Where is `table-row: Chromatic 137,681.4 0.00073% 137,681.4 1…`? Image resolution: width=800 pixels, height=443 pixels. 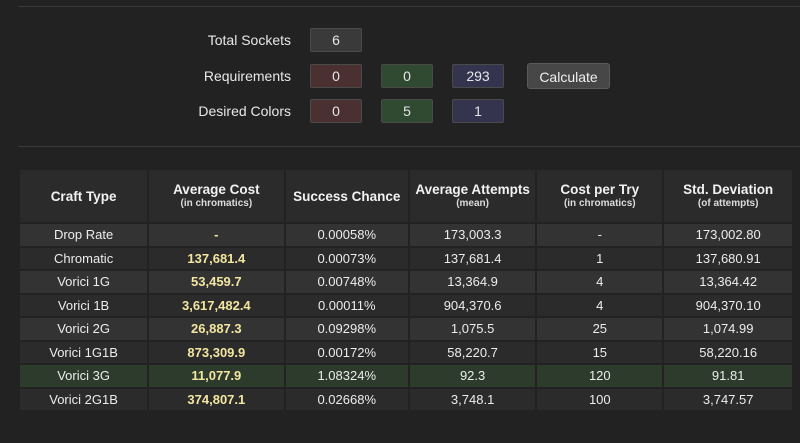 table-row: Chromatic 137,681.4 0.00073% 137,681.4 1… is located at coordinates (406, 258).